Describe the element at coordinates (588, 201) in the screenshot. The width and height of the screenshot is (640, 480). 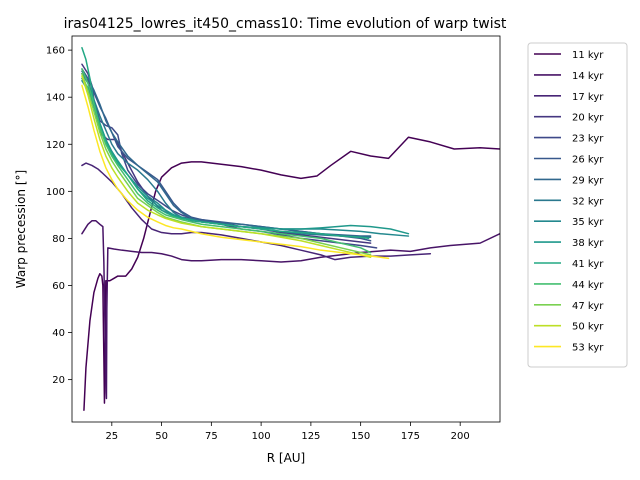
I see `legend-entry-label: 32 kyr` at that location.